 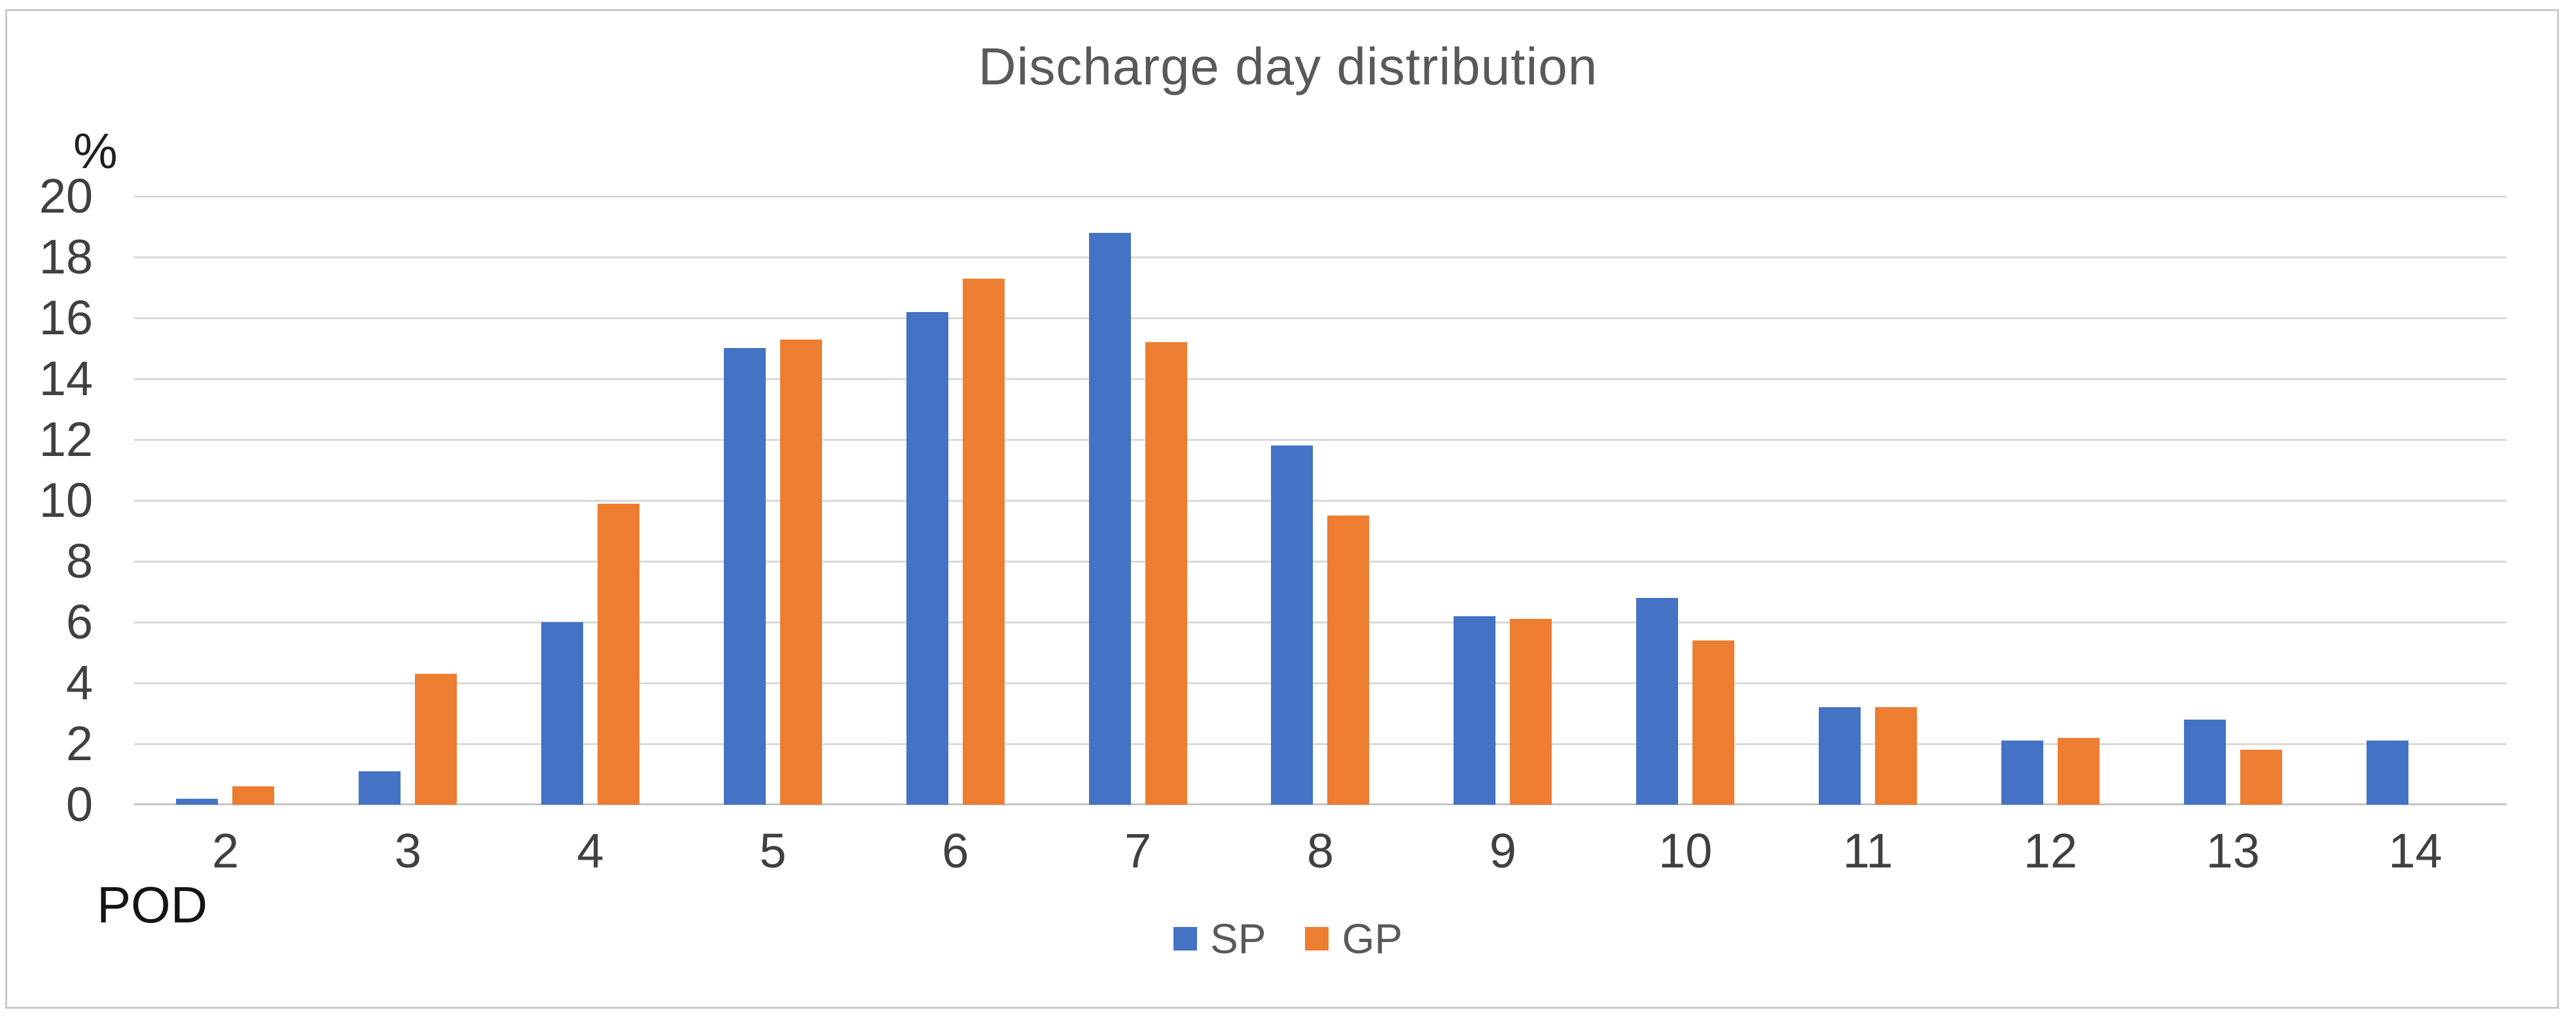 What do you see at coordinates (955, 851) in the screenshot?
I see `x-tick-label-6: 6` at bounding box center [955, 851].